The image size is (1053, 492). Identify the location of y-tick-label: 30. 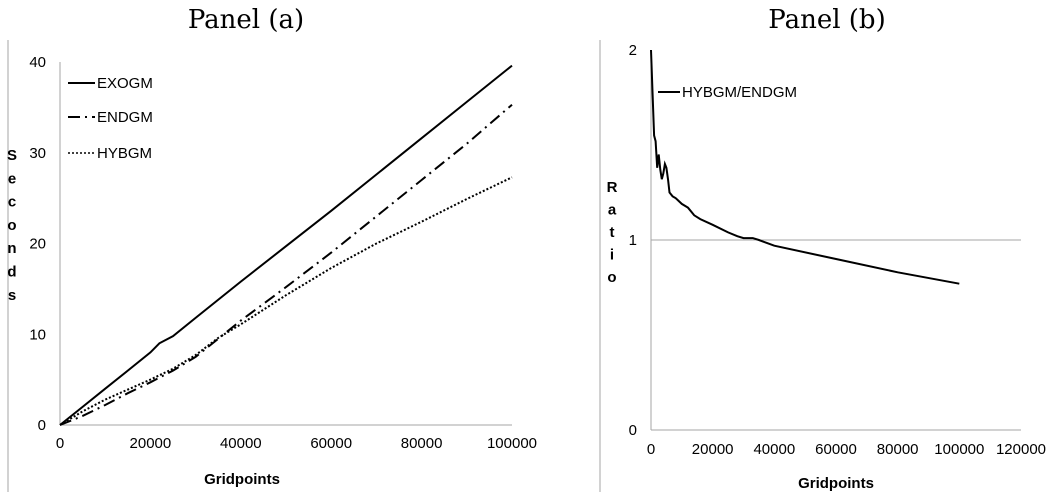
(37, 153).